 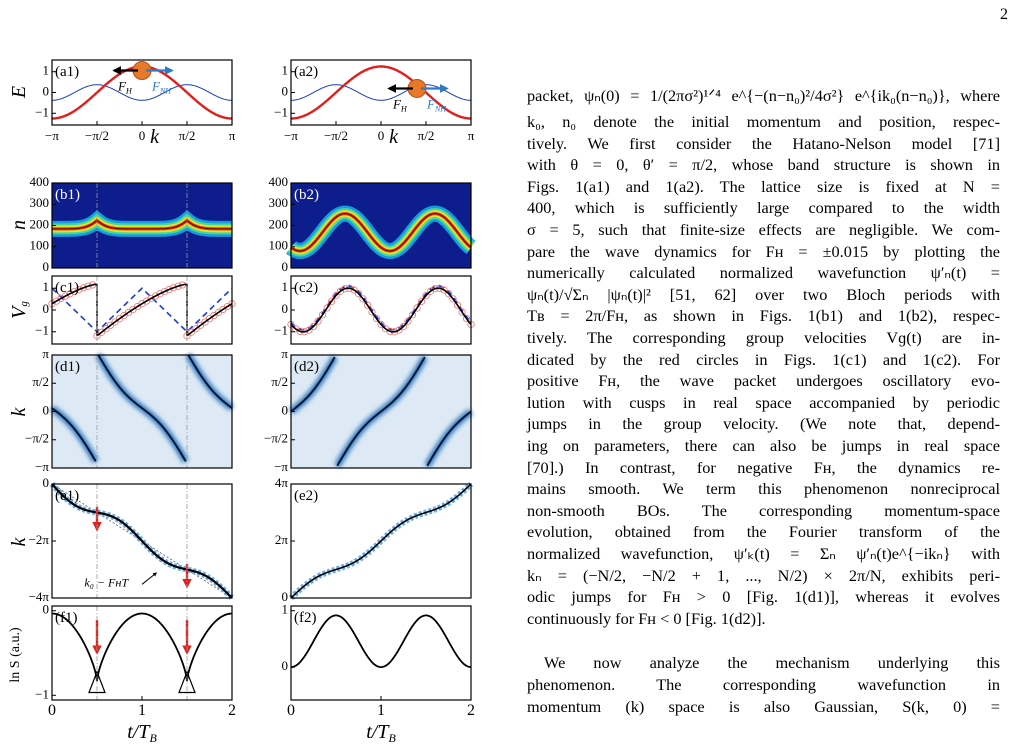 I want to click on panel-label: (b2), so click(x=306, y=195).